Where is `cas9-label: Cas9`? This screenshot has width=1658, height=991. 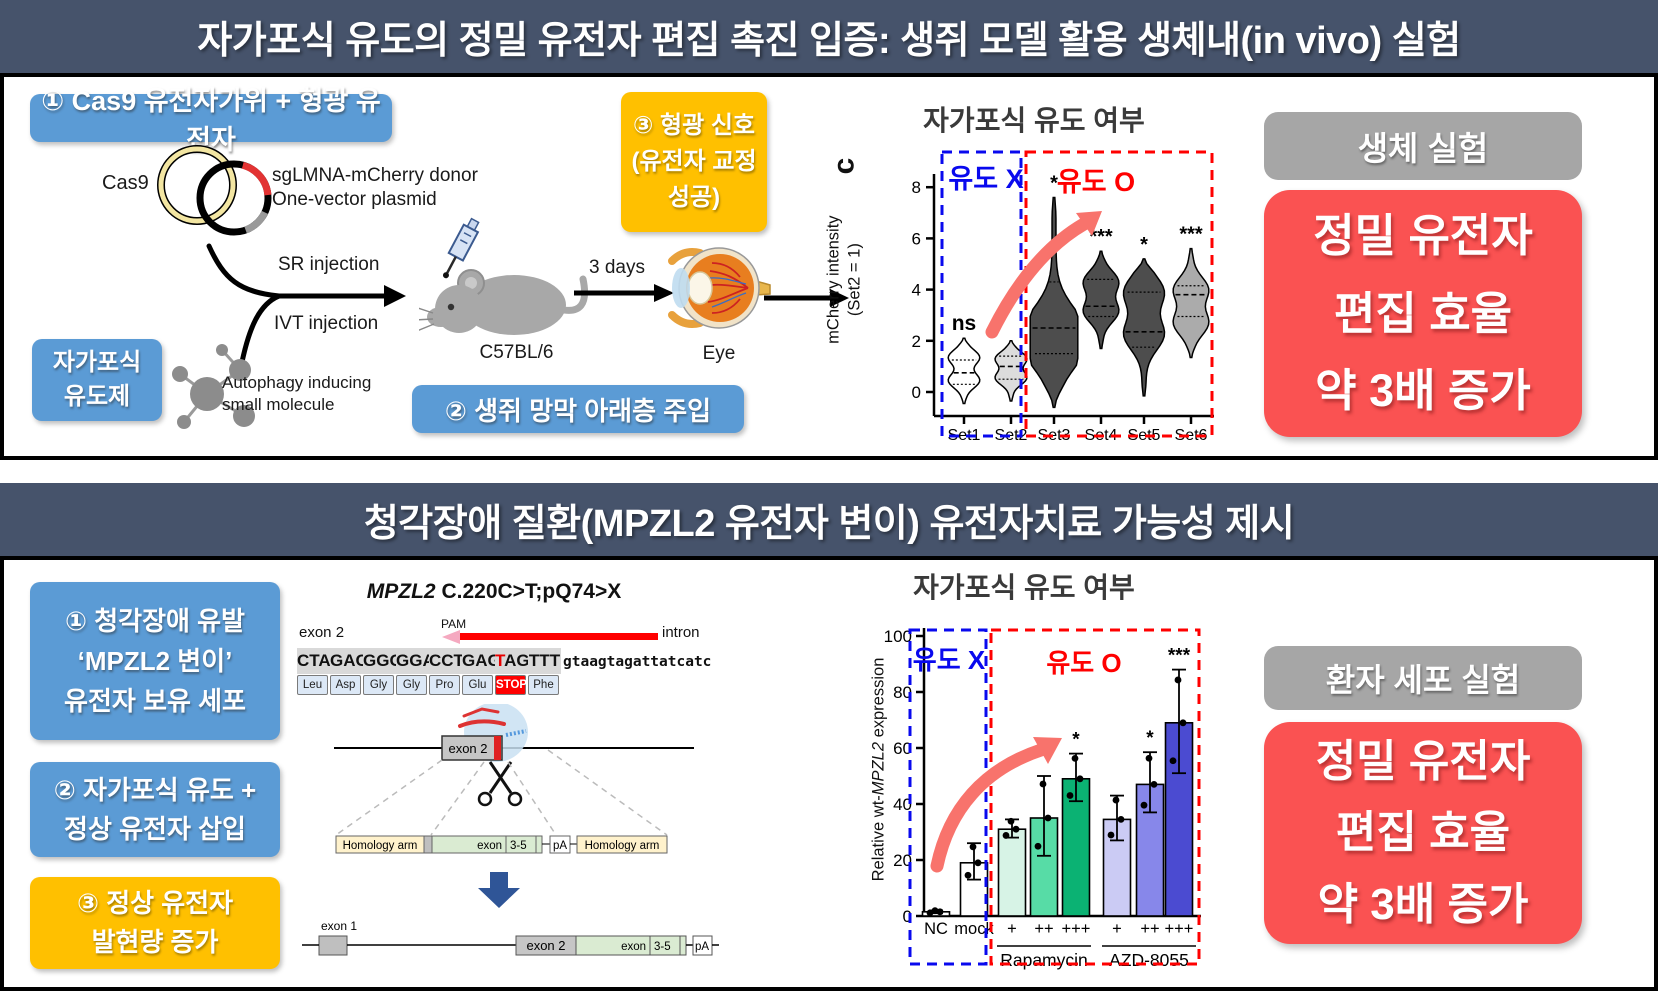 cas9-label: Cas9 is located at coordinates (125, 183).